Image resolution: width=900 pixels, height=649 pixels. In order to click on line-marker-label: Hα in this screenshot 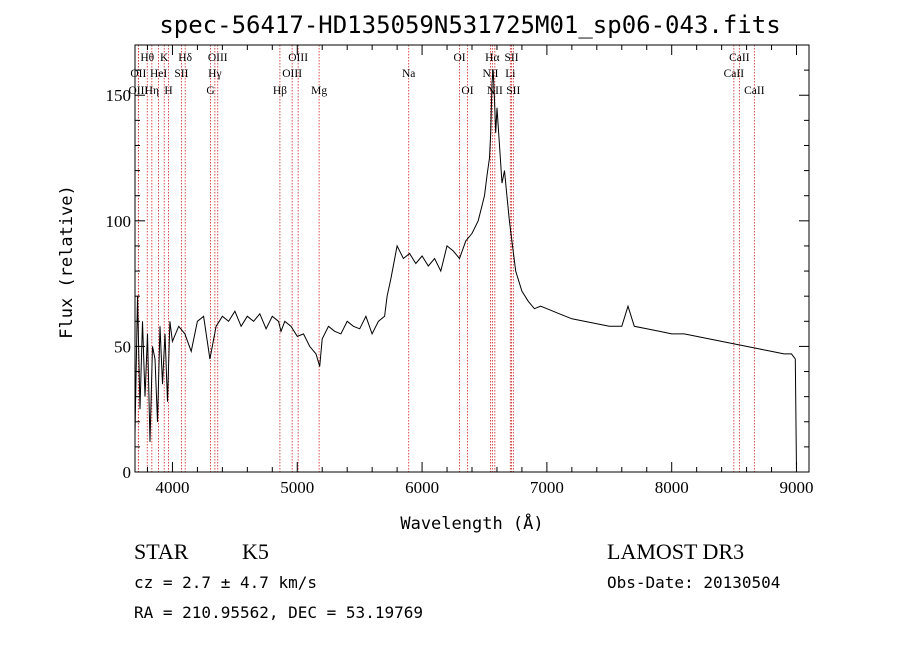, I will do `click(492, 58)`.